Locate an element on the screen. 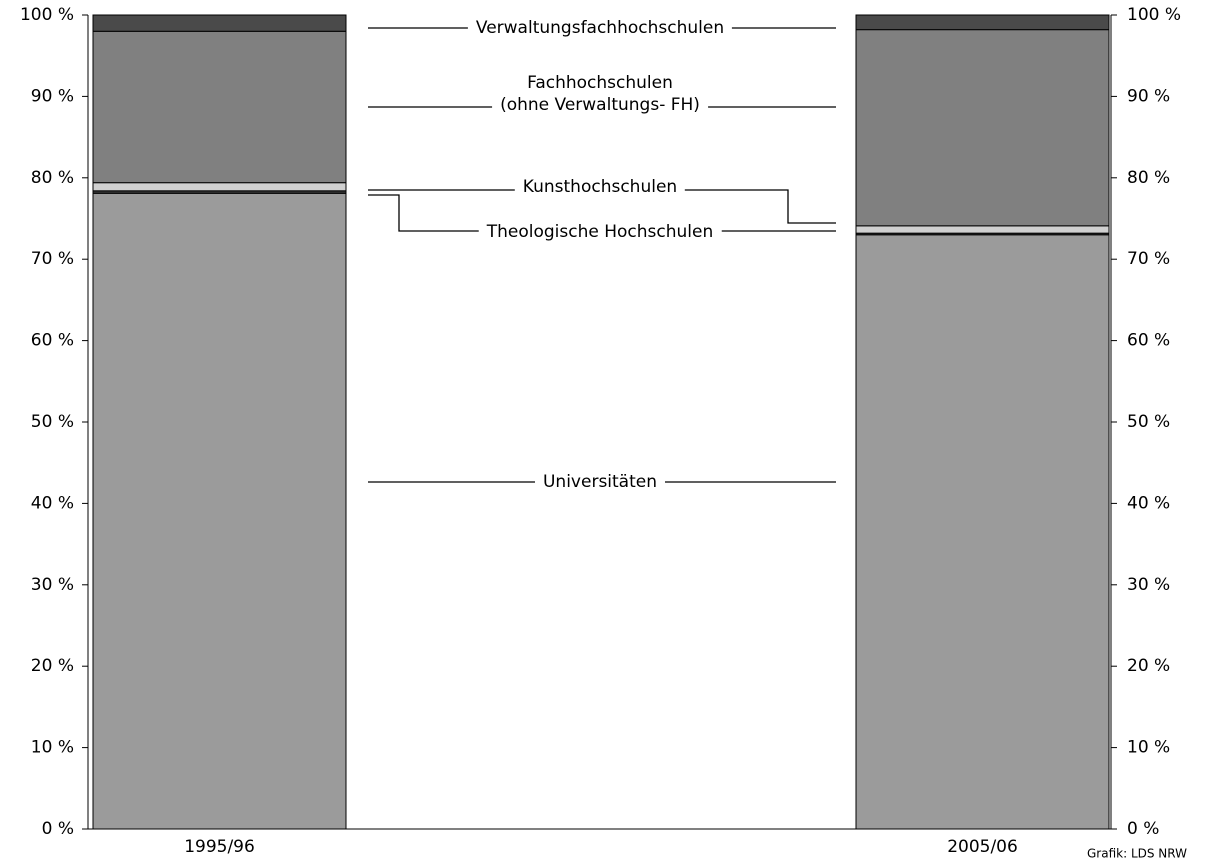  series-label: Kunsthochschulen is located at coordinates (600, 187).